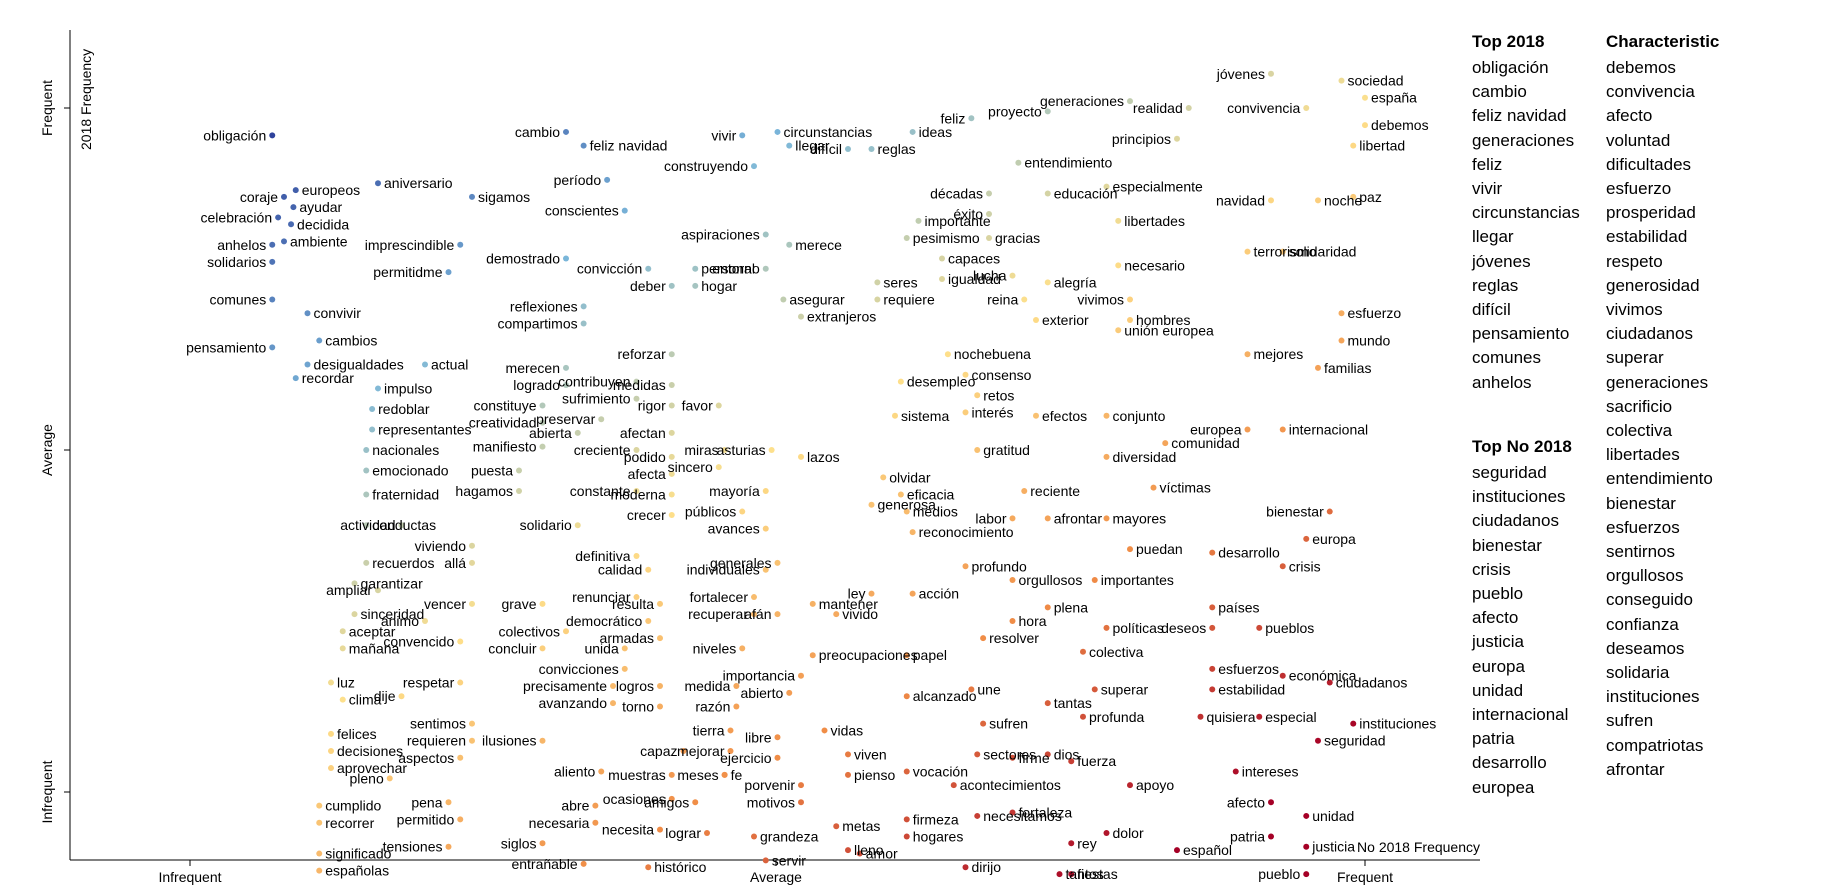  What do you see at coordinates (393, 614) in the screenshot?
I see `word-label: sinceridad` at bounding box center [393, 614].